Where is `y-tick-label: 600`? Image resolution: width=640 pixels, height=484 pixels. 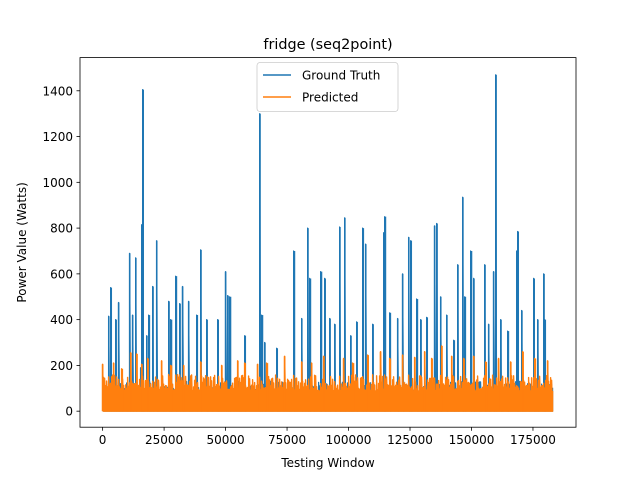
y-tick-label: 600 is located at coordinates (61, 274).